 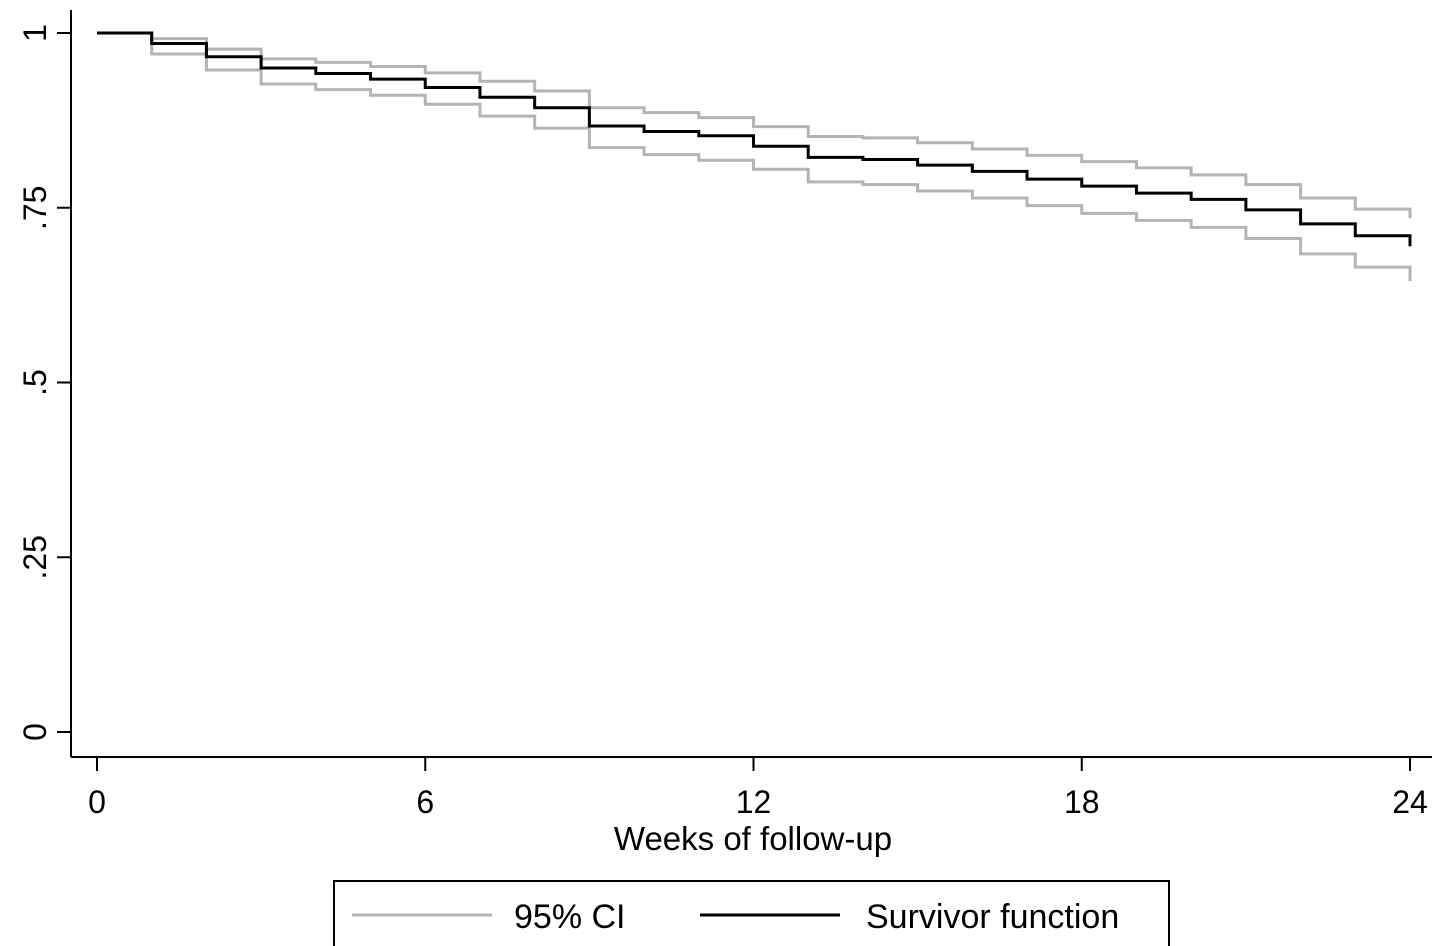 I want to click on y-tick-label: 0, so click(x=35, y=732).